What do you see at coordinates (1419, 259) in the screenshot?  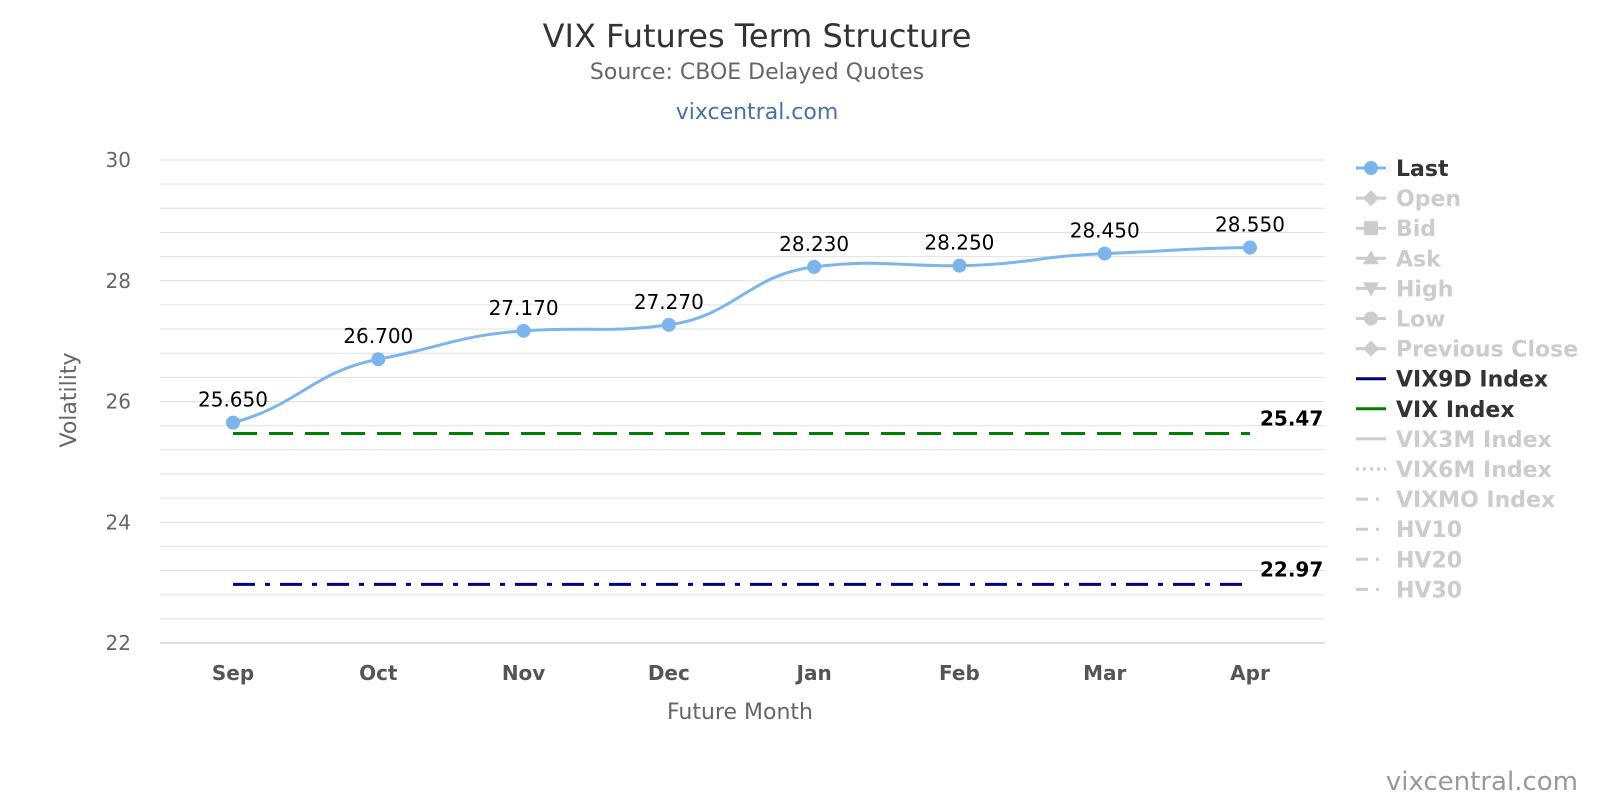 I see `legend-label: Ask` at bounding box center [1419, 259].